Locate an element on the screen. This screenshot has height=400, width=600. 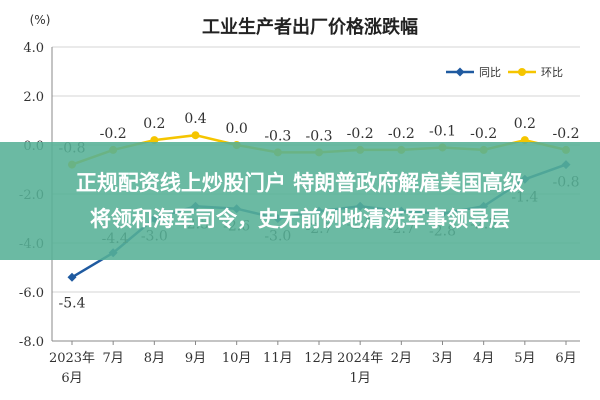
x-tick-label: 2月 is located at coordinates (401, 358).